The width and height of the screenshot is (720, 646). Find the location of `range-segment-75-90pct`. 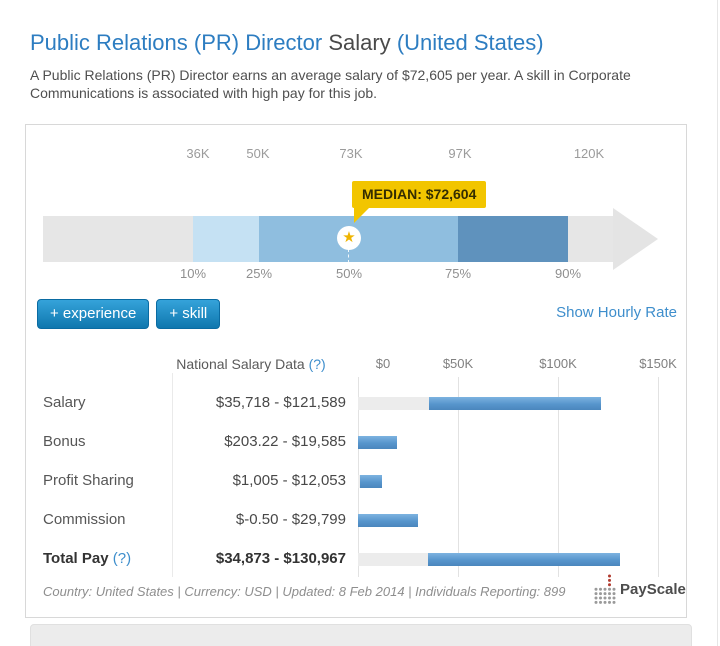

range-segment-75-90pct is located at coordinates (513, 239).